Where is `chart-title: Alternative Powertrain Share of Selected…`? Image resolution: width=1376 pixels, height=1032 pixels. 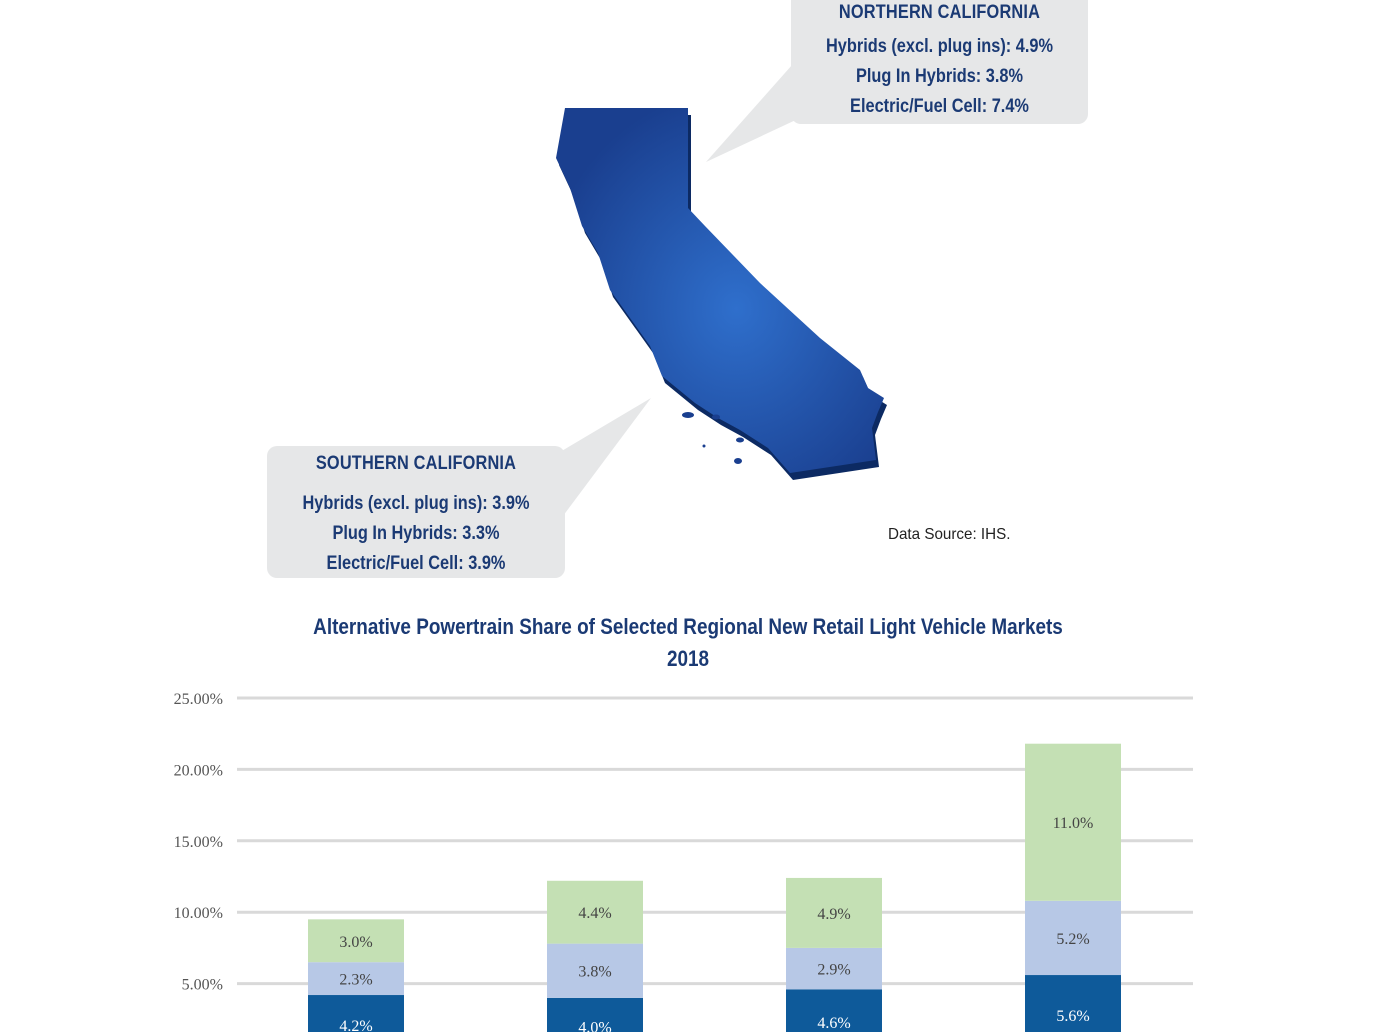
chart-title: Alternative Powertrain Share of Selected… is located at coordinates (688, 626).